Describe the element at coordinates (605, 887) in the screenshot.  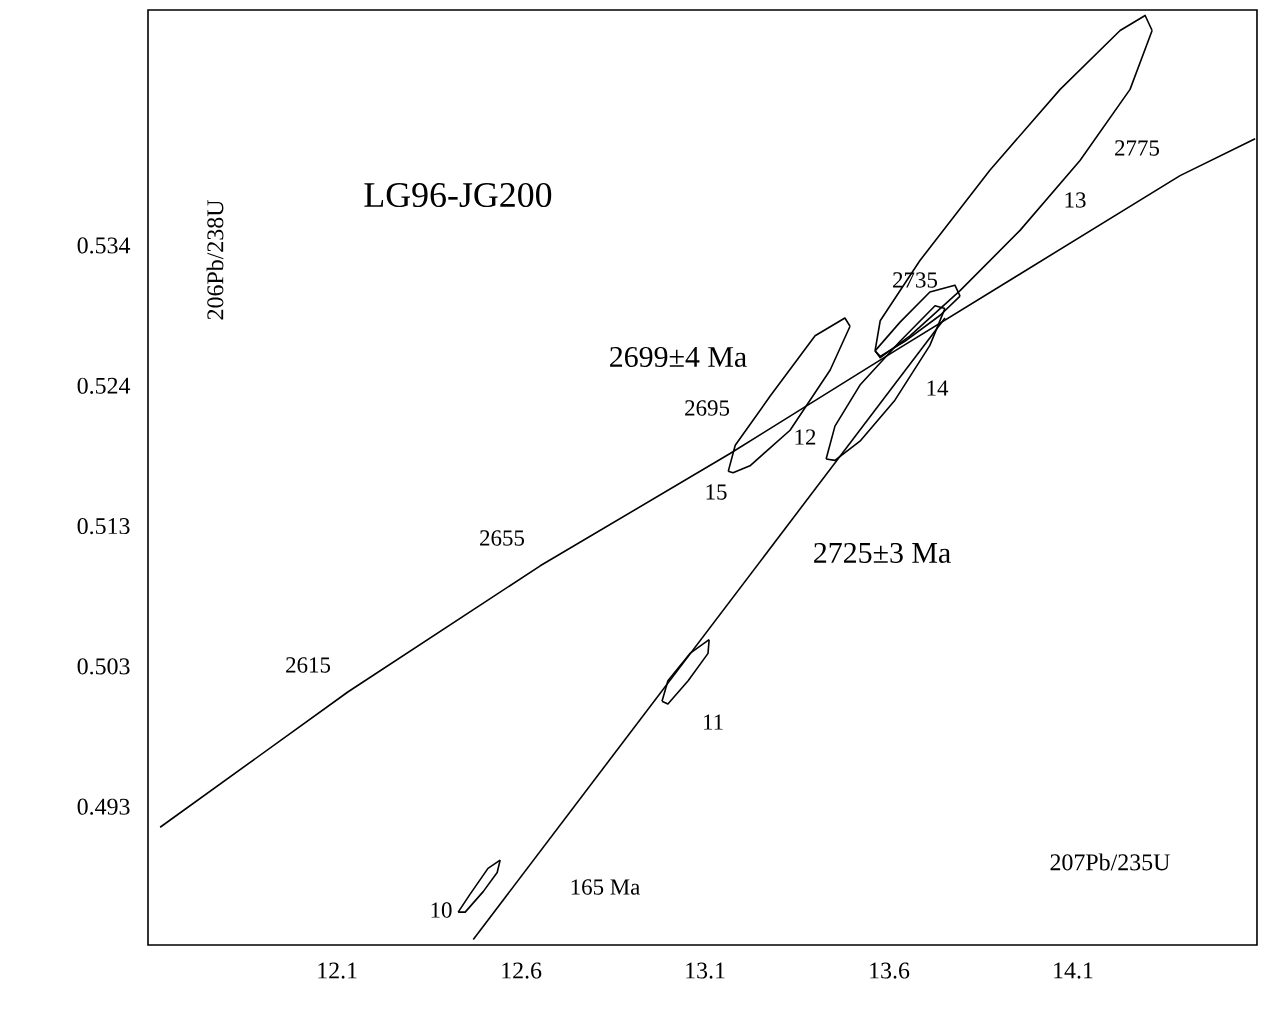
I see `annotation: 165 Ma` at that location.